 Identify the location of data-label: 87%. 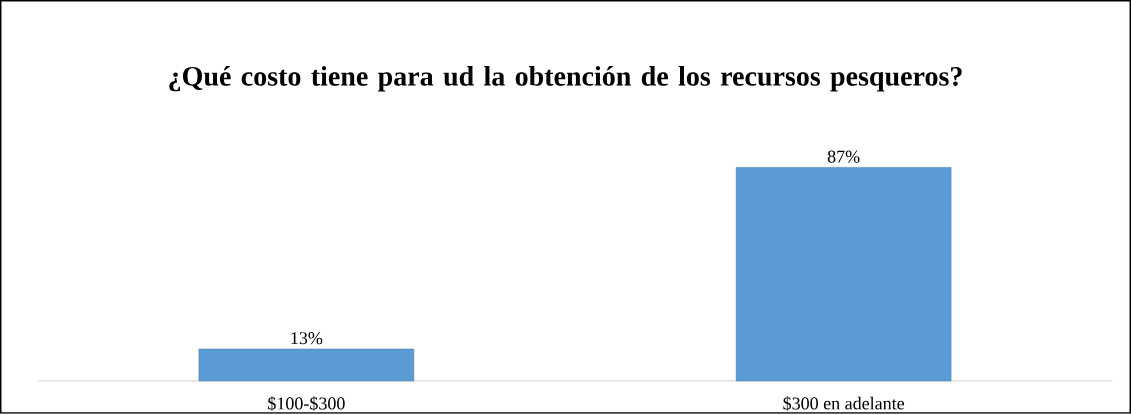
(843, 156).